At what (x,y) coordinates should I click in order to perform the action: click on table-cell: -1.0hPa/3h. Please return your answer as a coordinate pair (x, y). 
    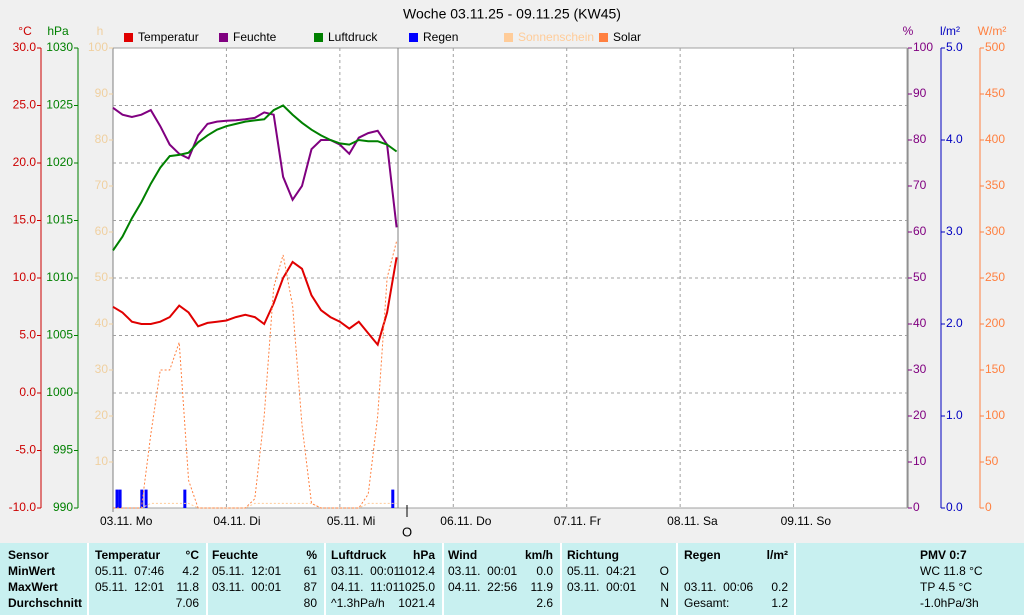
    Looking at the image, I should click on (949, 603).